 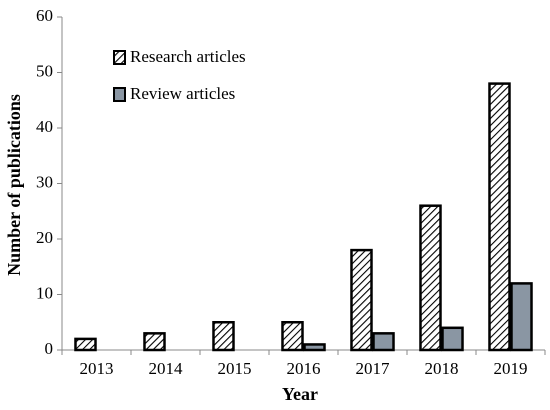 I want to click on y-tick-label: 0, so click(x=49, y=348).